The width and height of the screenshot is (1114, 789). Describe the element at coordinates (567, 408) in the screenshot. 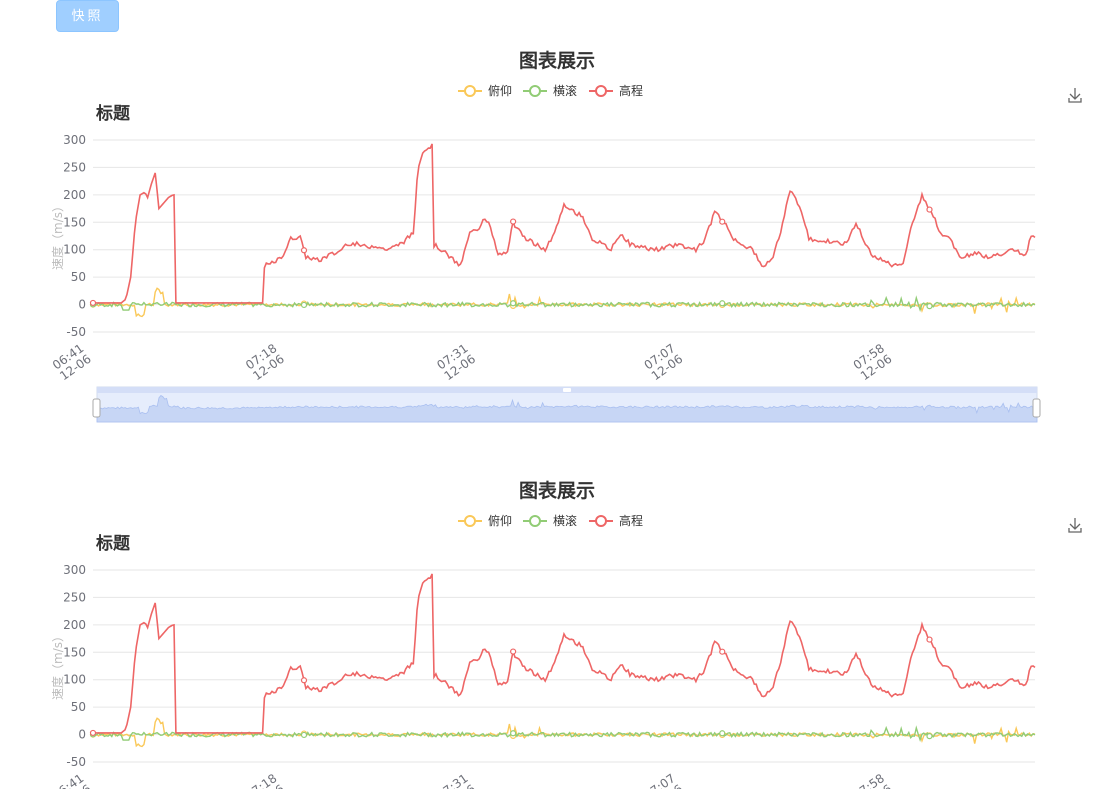

I see `datazoom-preview` at that location.